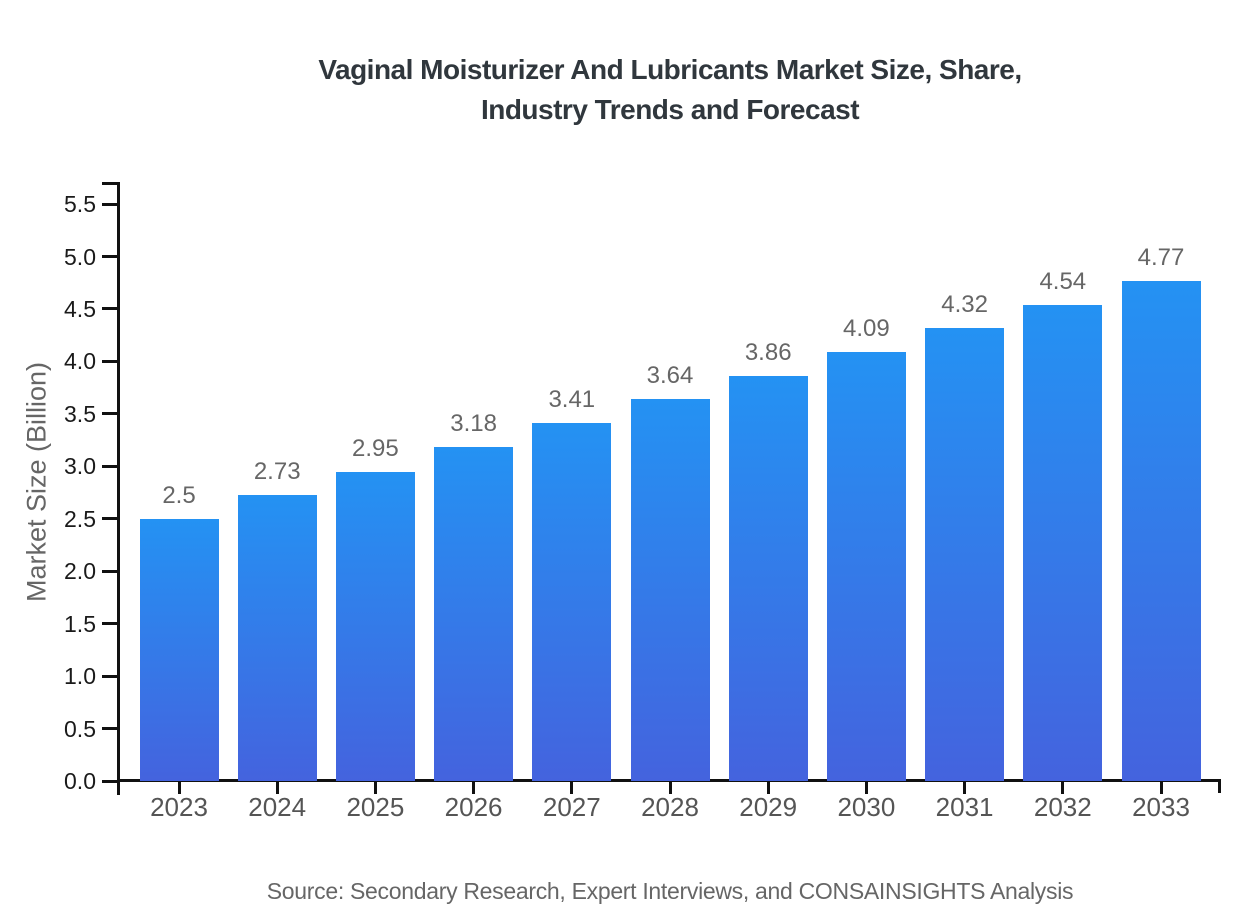 The image size is (1260, 920). What do you see at coordinates (866, 566) in the screenshot?
I see `bar-2030` at bounding box center [866, 566].